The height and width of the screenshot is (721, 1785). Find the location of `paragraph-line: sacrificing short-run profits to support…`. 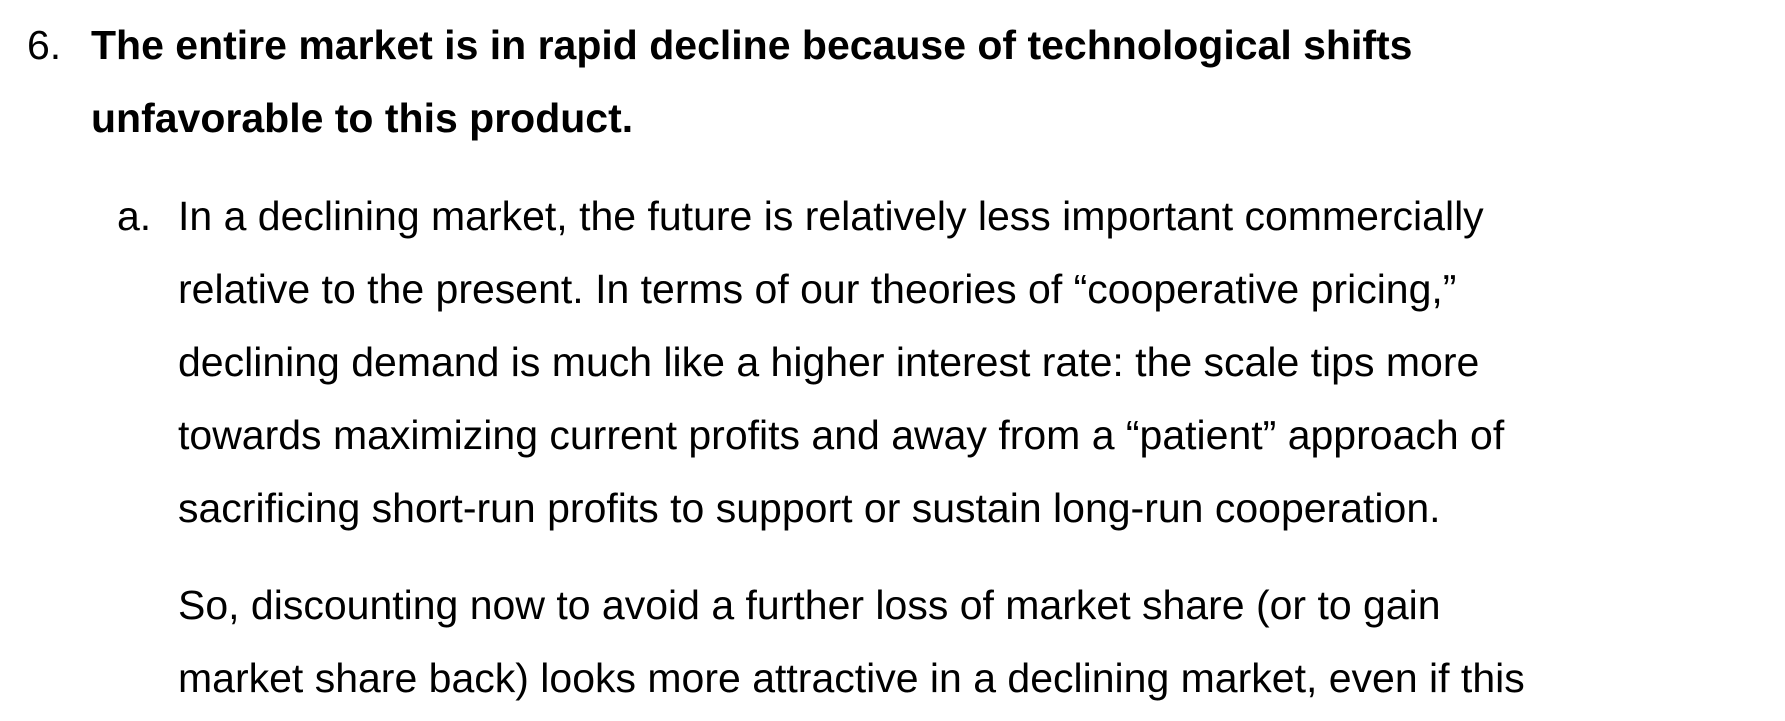

paragraph-line: sacrificing short-run profits to support… is located at coordinates (809, 508).